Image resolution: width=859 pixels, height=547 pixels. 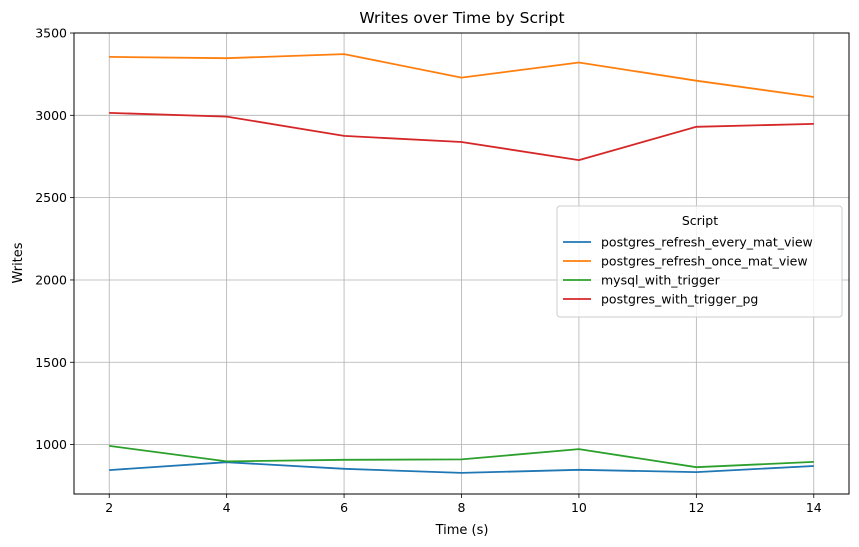 I want to click on series-line-mysql-with-trigger, so click(x=461, y=457).